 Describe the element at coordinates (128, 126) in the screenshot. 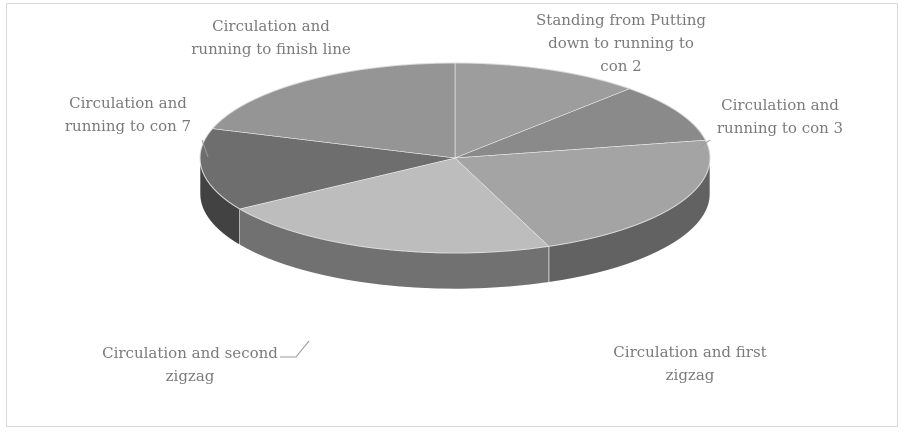

I see `data-label-line: running to con 7` at that location.